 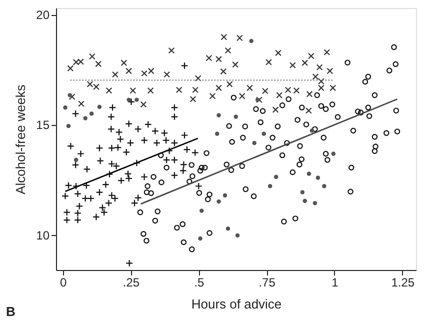 I want to click on x-tick-label: .25, so click(x=131, y=283).